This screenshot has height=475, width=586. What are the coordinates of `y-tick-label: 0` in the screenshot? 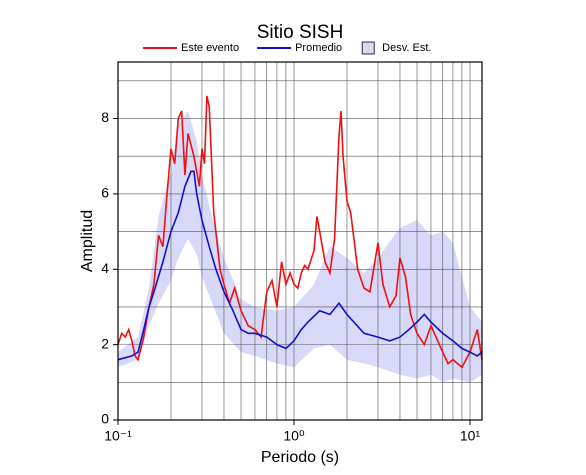 It's located at (105, 419).